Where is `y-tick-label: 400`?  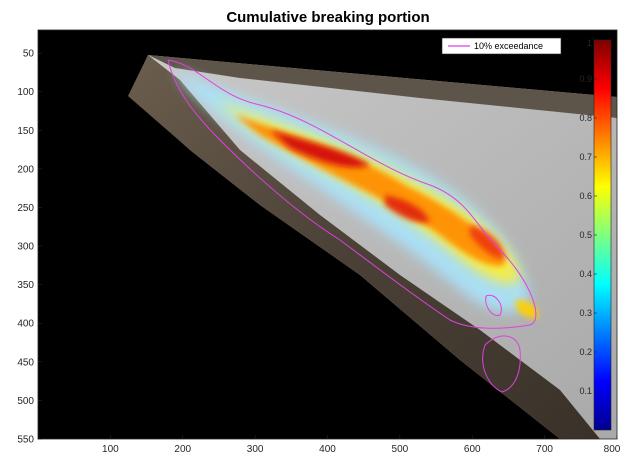
y-tick-label: 400 is located at coordinates (25, 324).